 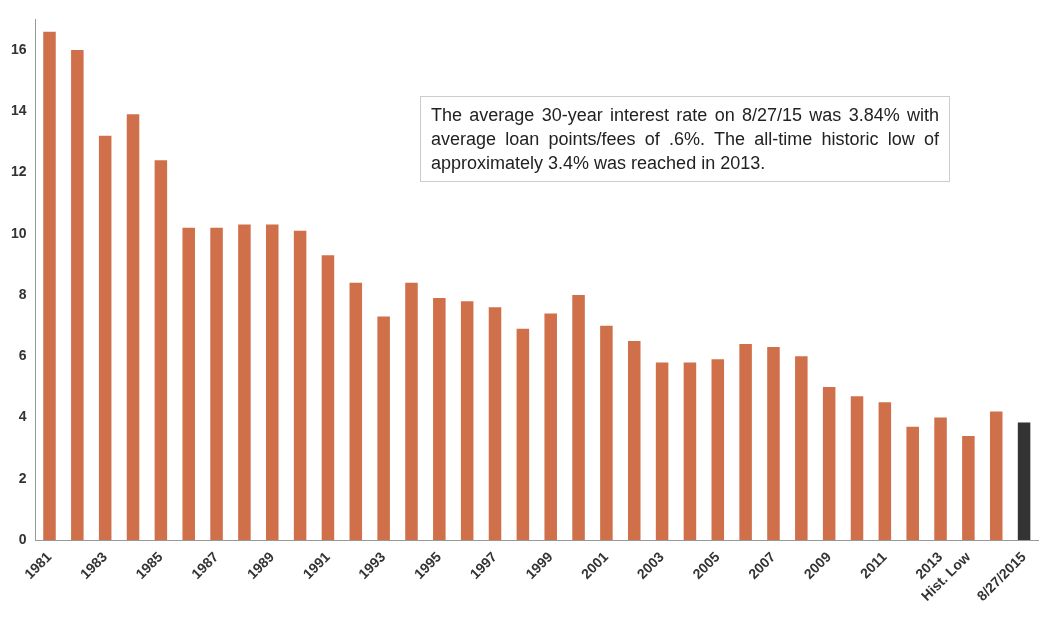 I want to click on y-tick-label: 16, so click(x=18, y=48).